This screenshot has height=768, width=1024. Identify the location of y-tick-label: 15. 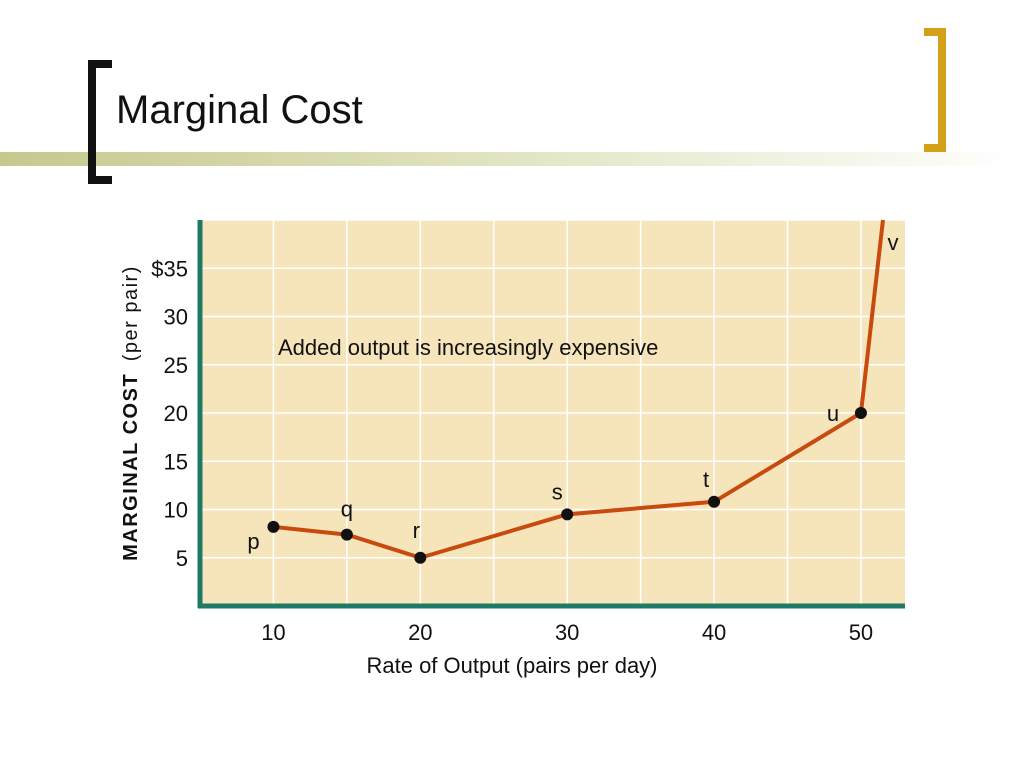
(176, 461).